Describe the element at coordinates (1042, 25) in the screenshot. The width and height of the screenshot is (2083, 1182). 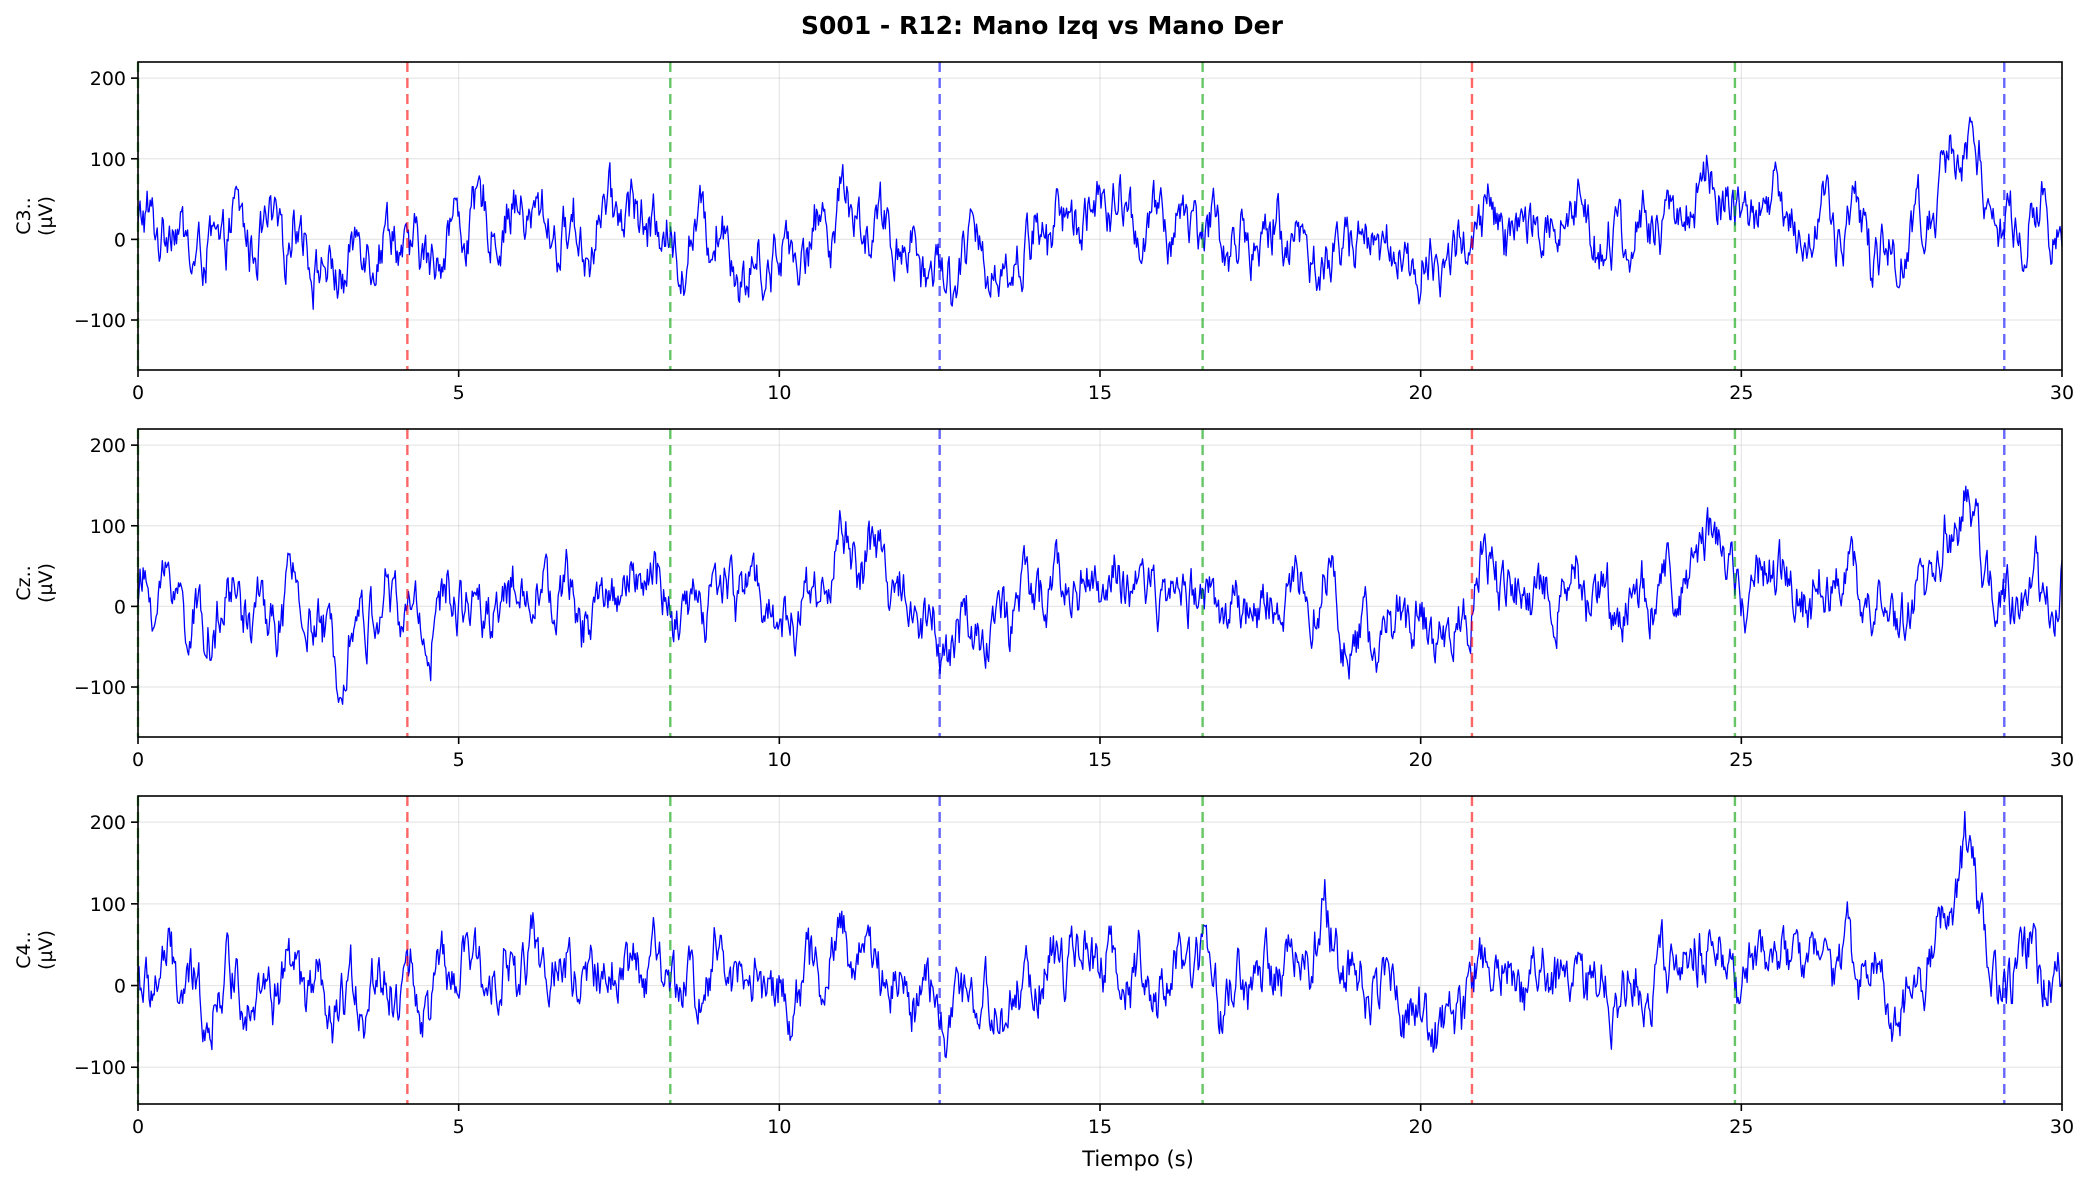
I see `chart-title: S001 - R12: Mano Izq vs Mano Der` at that location.